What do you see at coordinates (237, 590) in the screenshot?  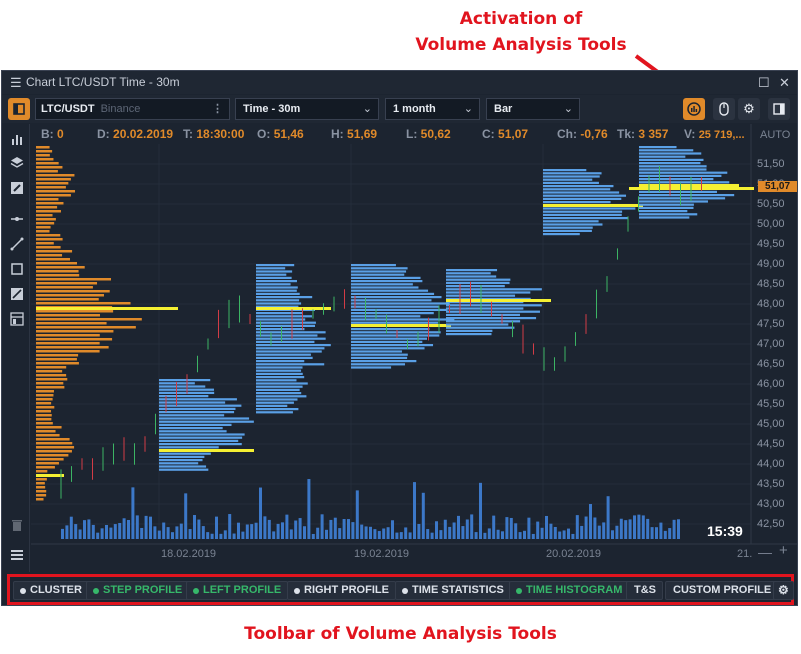 I see `left-profile-button: LEFT PROFILE` at bounding box center [237, 590].